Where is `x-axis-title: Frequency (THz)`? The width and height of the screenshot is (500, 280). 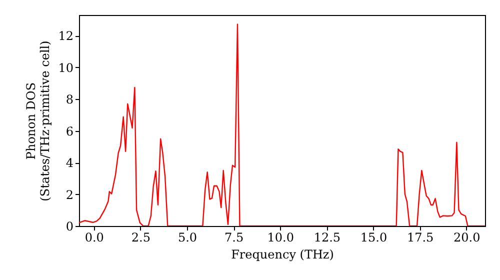
x-axis-title: Frequency (THz) is located at coordinates (282, 255).